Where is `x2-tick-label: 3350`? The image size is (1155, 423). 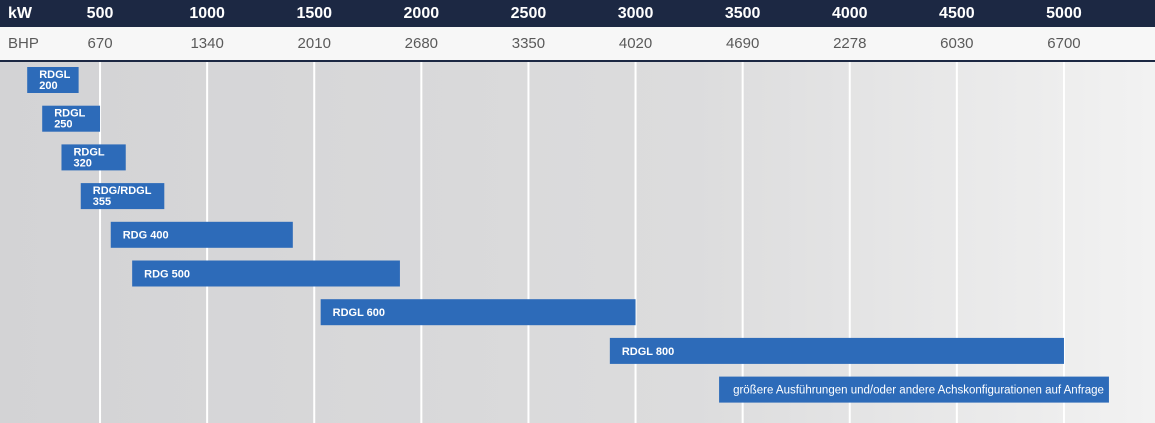
x2-tick-label: 3350 is located at coordinates (528, 43).